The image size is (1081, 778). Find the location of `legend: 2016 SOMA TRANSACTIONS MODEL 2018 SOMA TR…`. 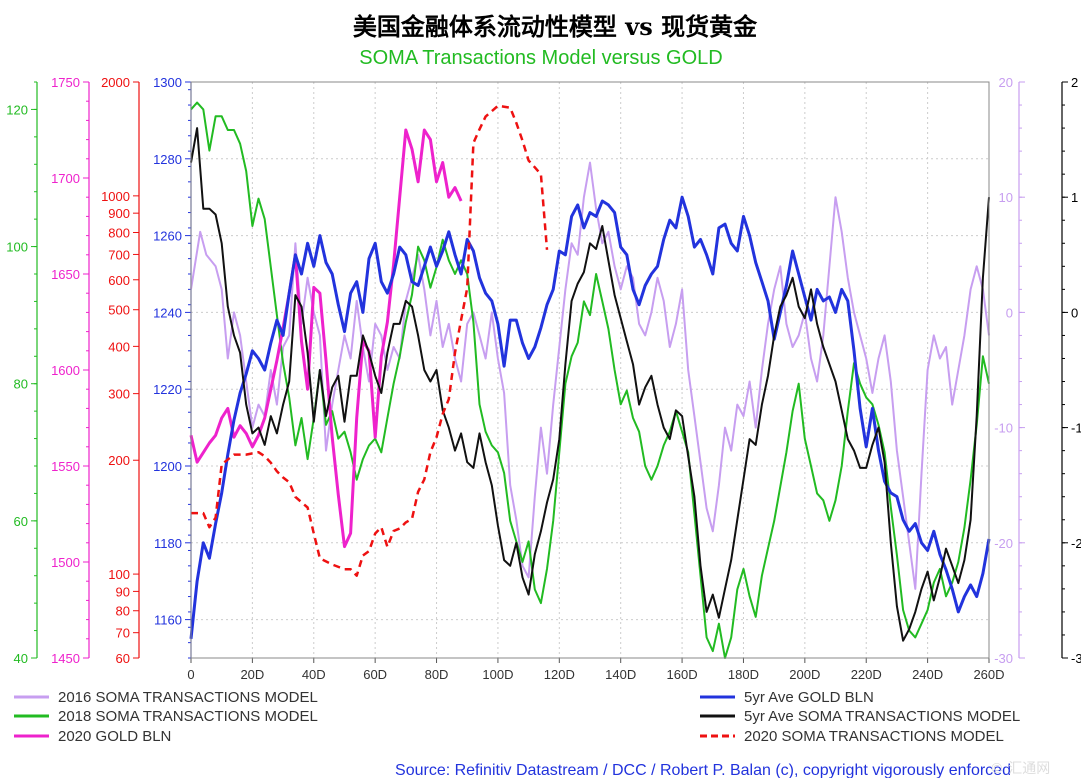

legend: 2016 SOMA TRANSACTIONS MODEL 2018 SOMA TR… is located at coordinates (517, 717).